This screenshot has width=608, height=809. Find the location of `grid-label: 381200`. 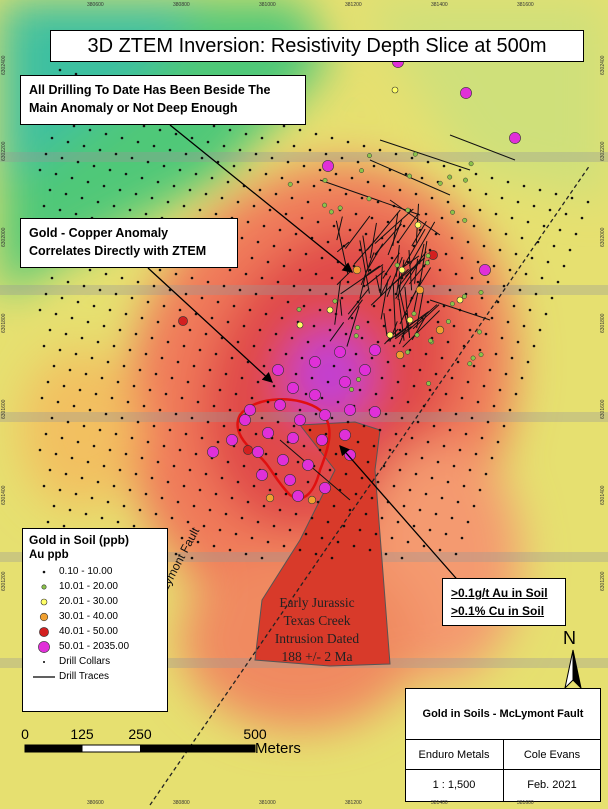

grid-label: 381200 is located at coordinates (353, 803).